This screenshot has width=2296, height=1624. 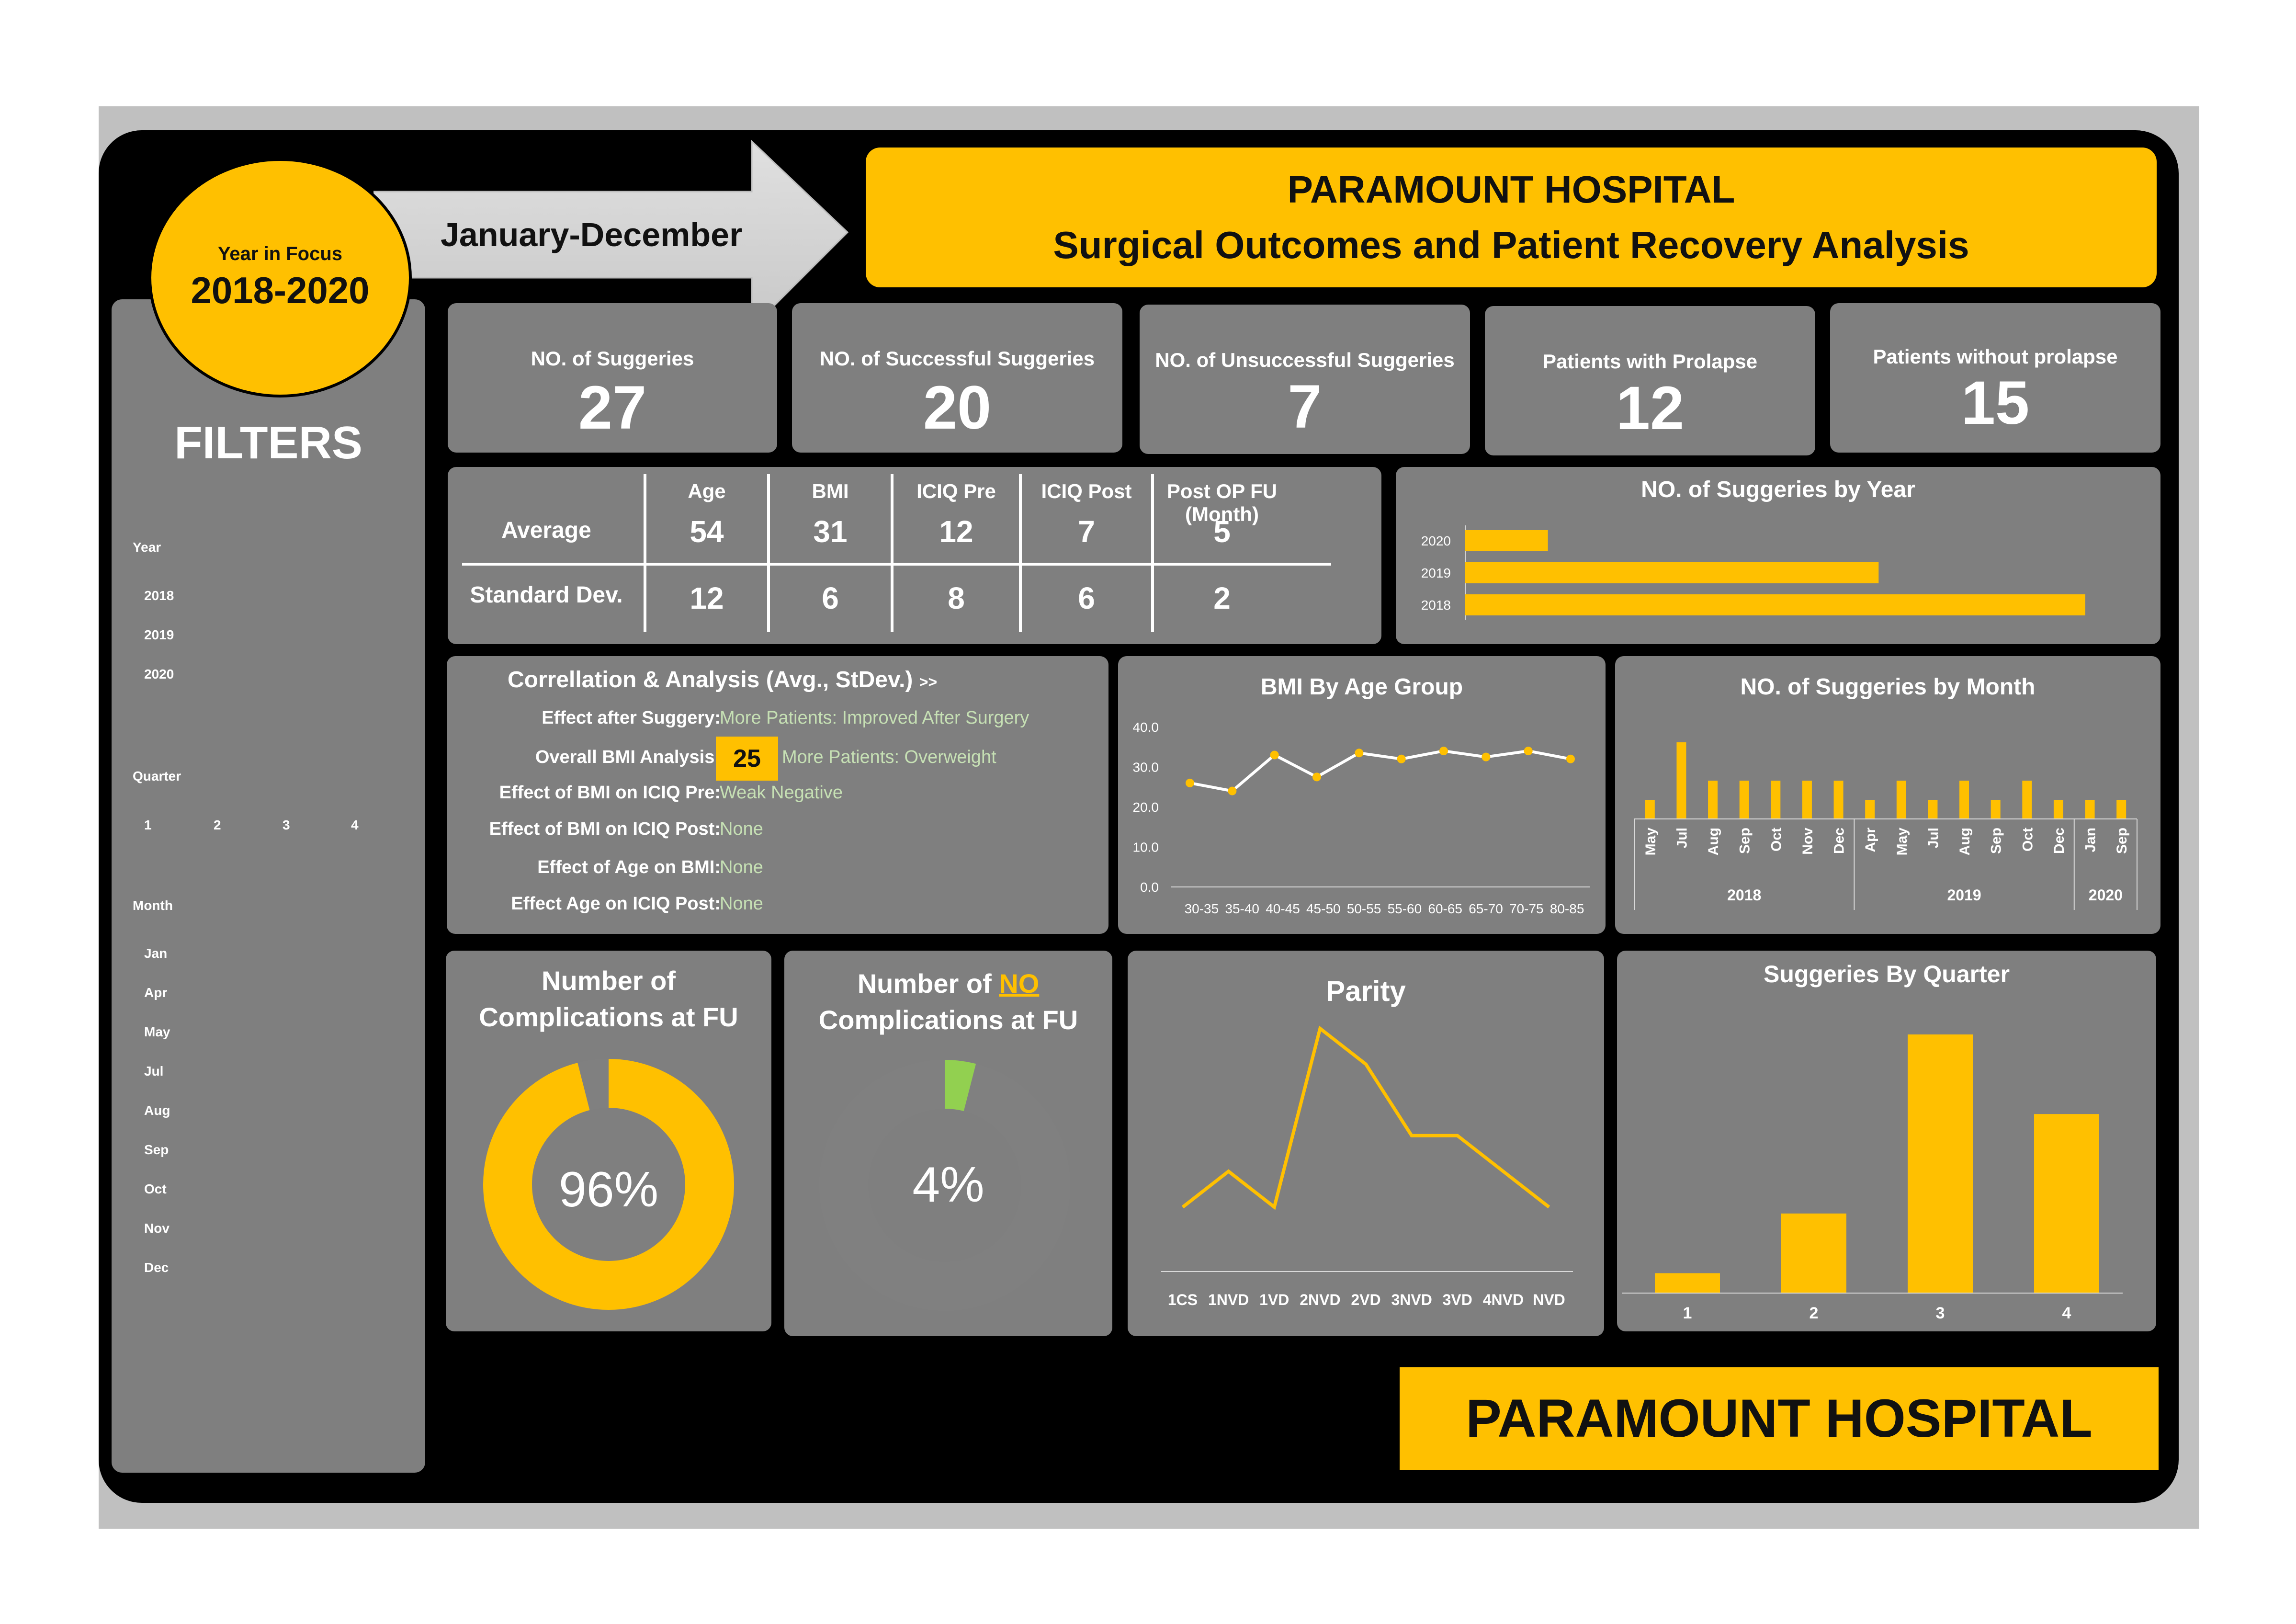 I want to click on by-year-chart: 2020 2019 2018, so click(x=1753, y=572).